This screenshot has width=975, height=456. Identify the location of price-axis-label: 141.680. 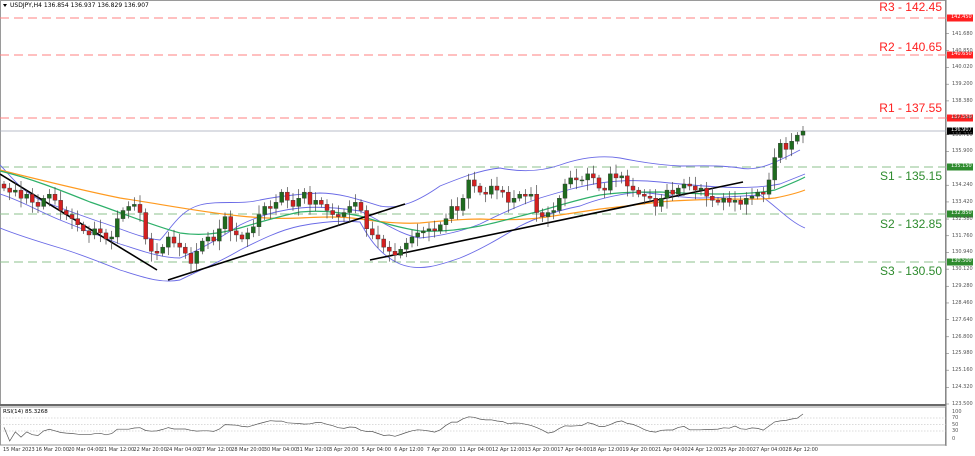
(962, 33).